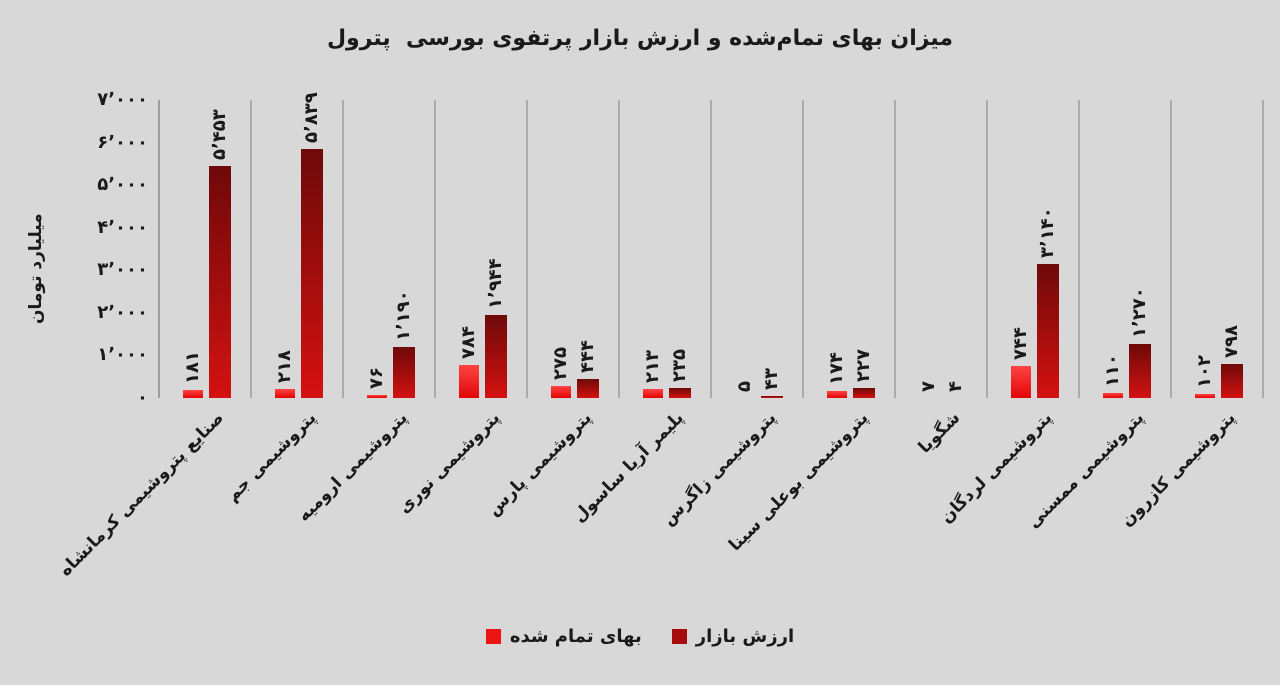 The height and width of the screenshot is (685, 1280). What do you see at coordinates (679, 365) in the screenshot?
I see `bar-value-label: ۲۳۵` at bounding box center [679, 365].